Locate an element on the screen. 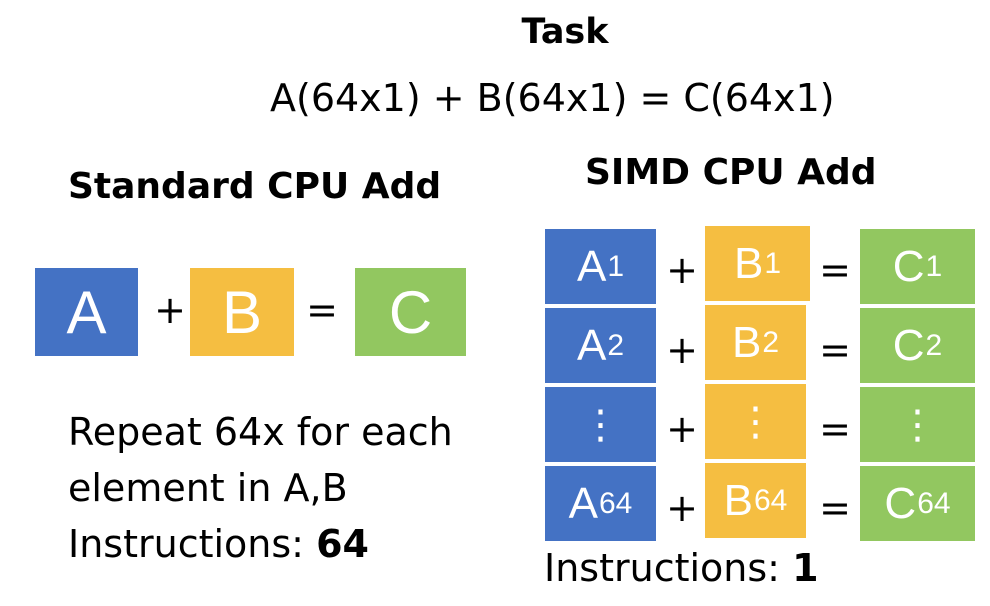  standard-a-box: A is located at coordinates (86, 312).